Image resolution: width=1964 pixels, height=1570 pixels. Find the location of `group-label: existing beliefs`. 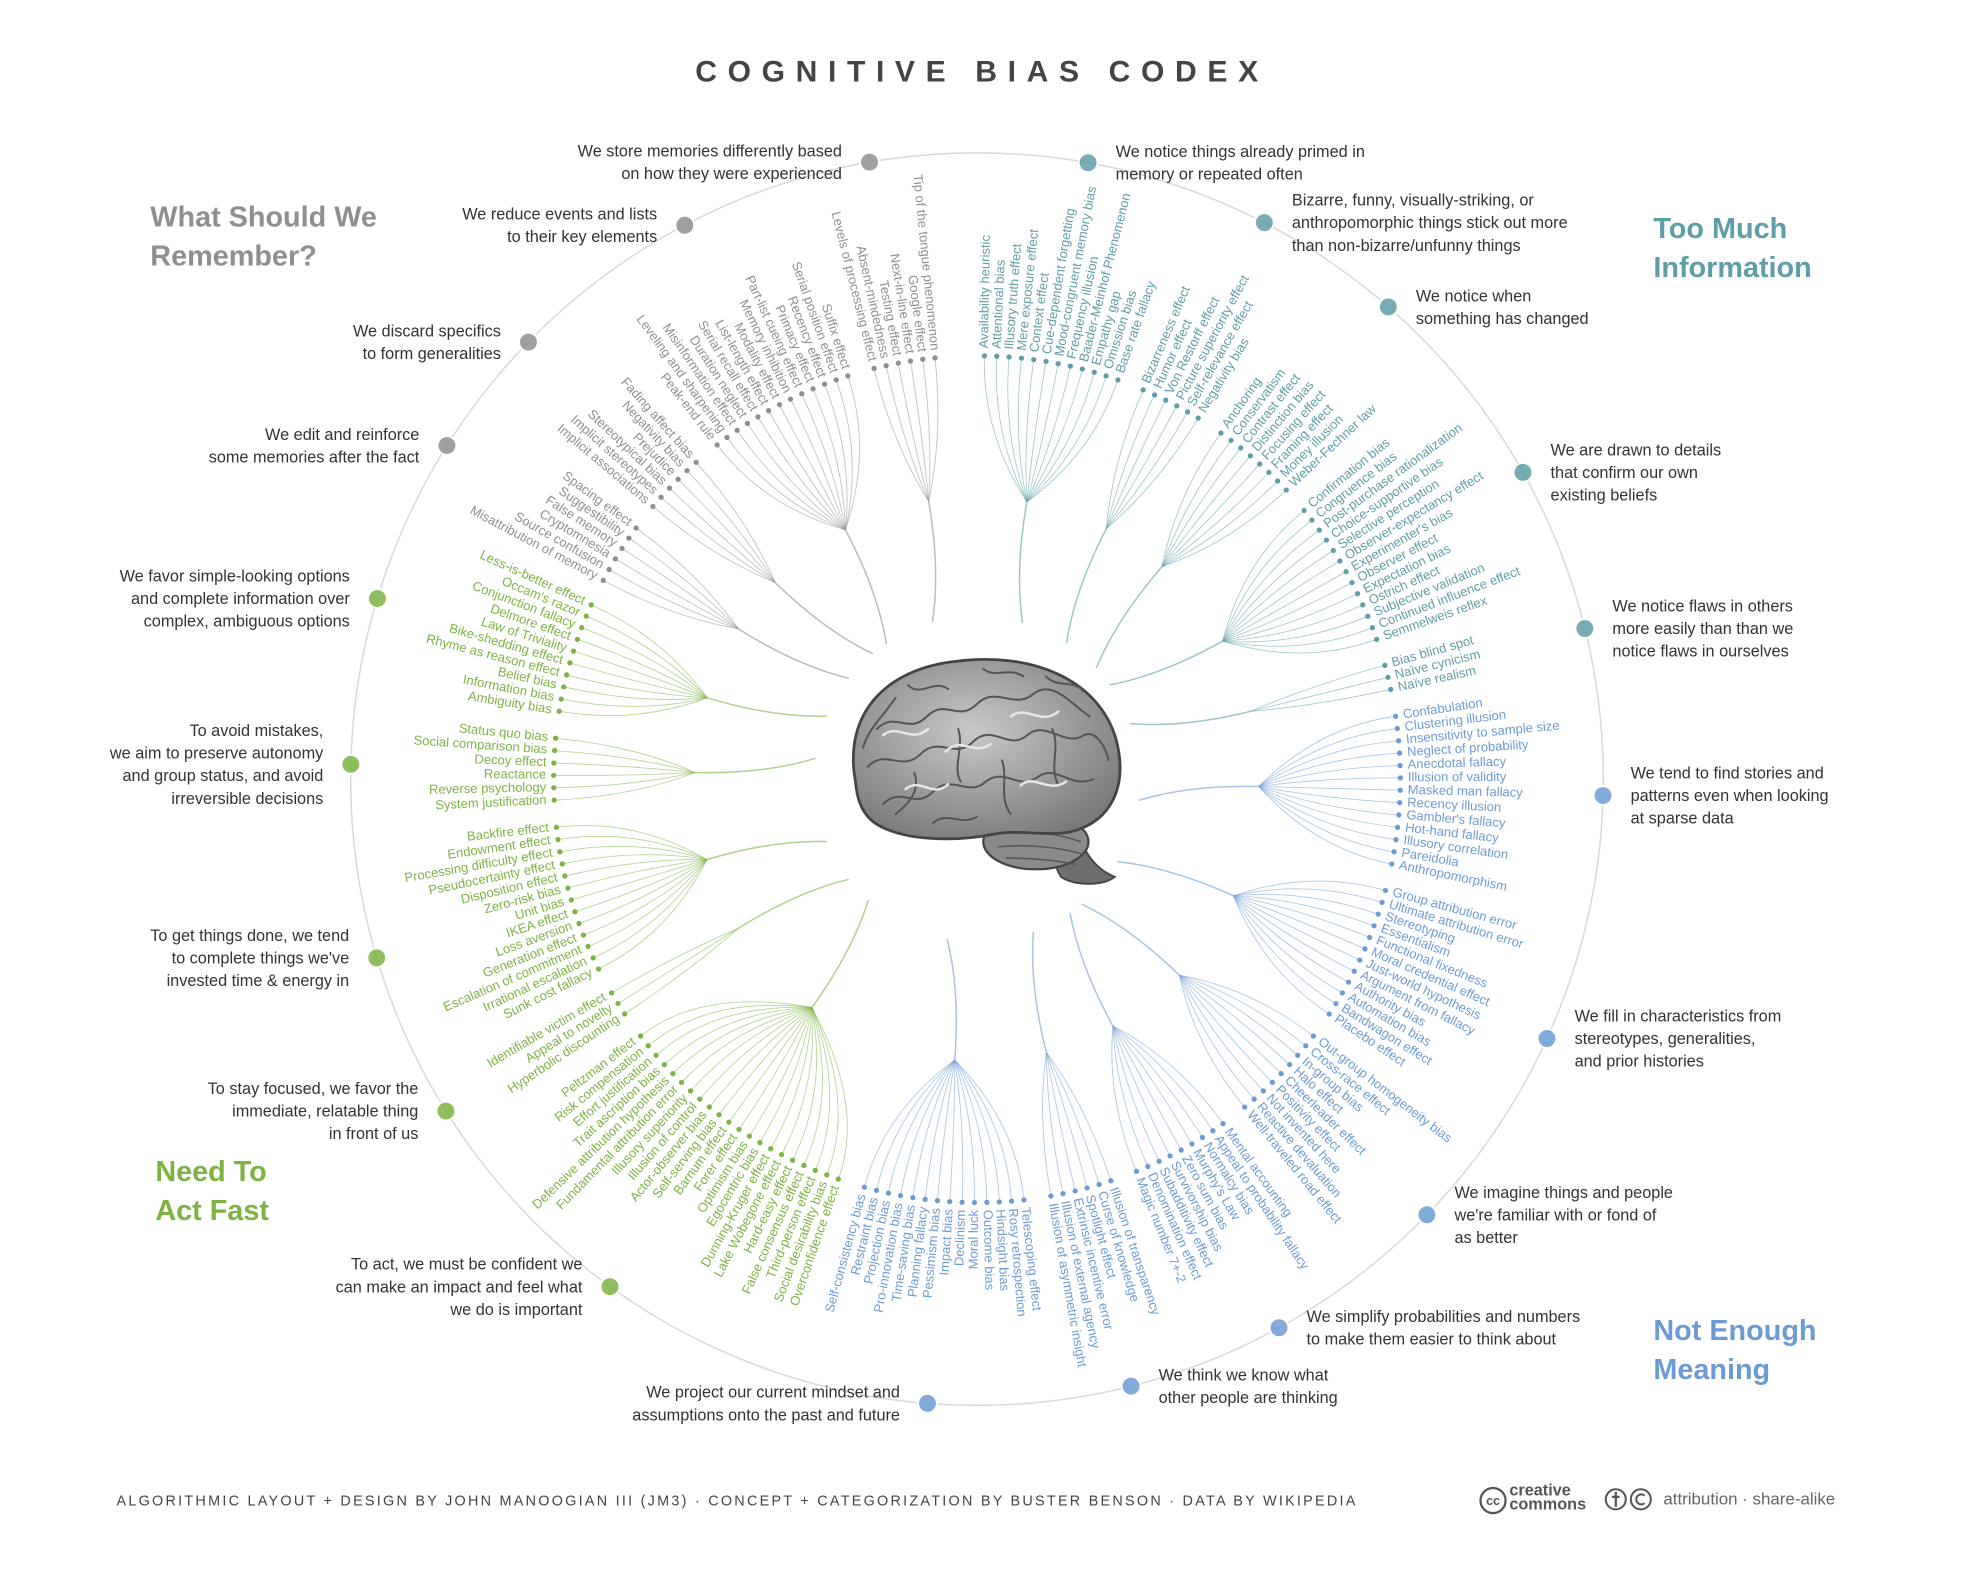

group-label: existing beliefs is located at coordinates (1604, 496).